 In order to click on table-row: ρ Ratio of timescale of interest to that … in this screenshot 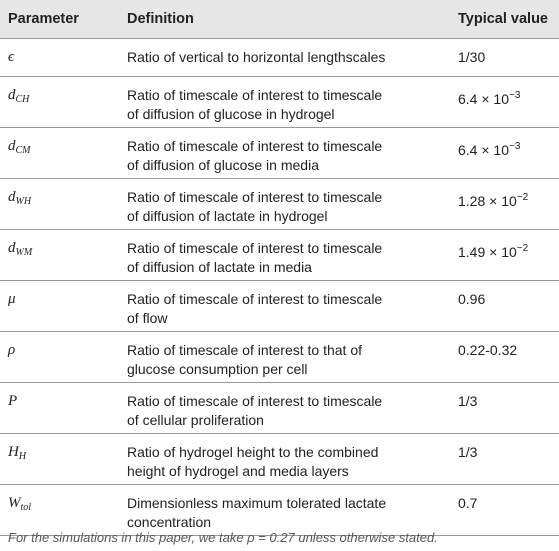, I will do `click(279, 357)`.